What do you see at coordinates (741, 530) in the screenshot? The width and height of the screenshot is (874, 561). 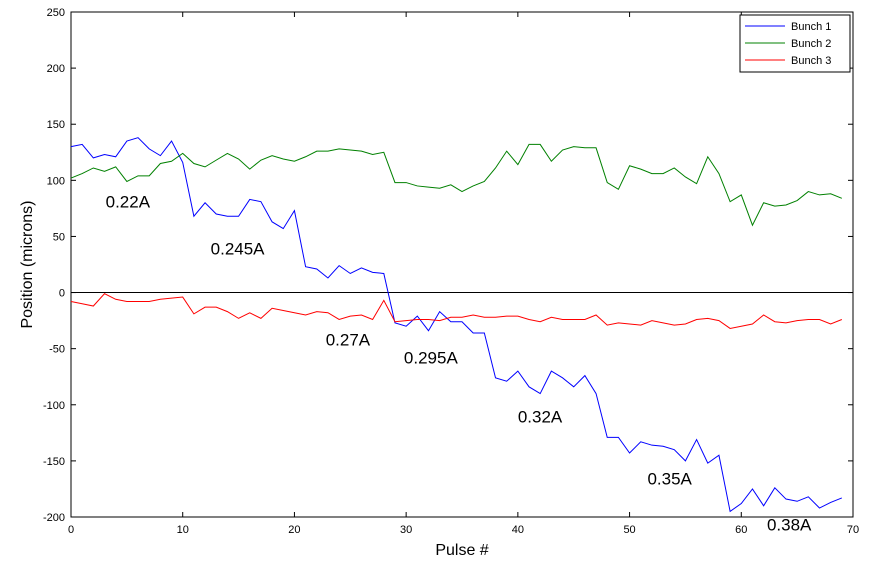 I see `x-tick-label: 60` at bounding box center [741, 530].